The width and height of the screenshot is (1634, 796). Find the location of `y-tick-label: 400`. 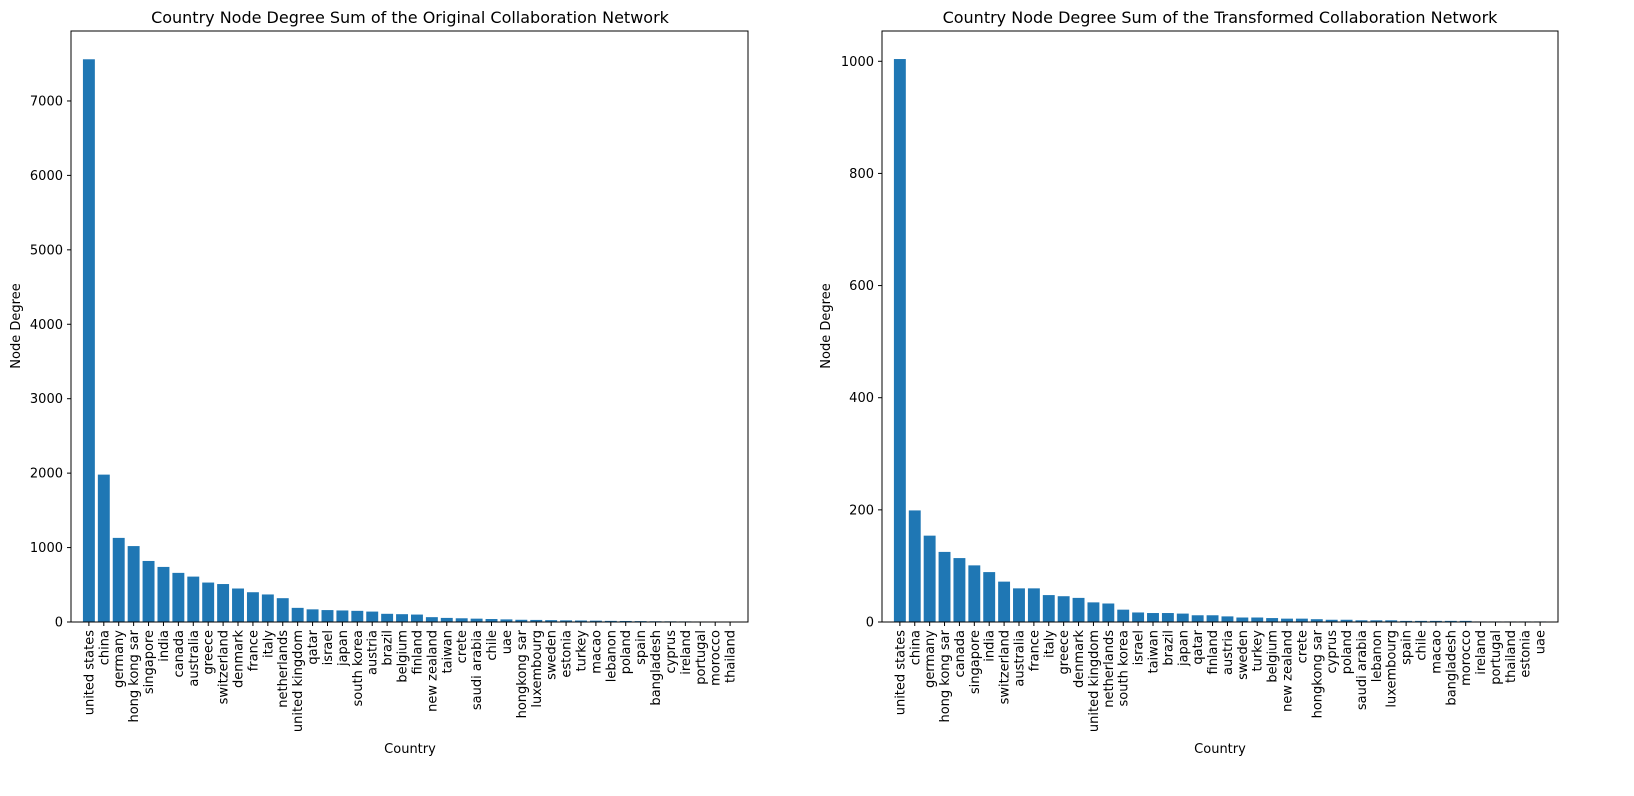

y-tick-label: 400 is located at coordinates (861, 398).